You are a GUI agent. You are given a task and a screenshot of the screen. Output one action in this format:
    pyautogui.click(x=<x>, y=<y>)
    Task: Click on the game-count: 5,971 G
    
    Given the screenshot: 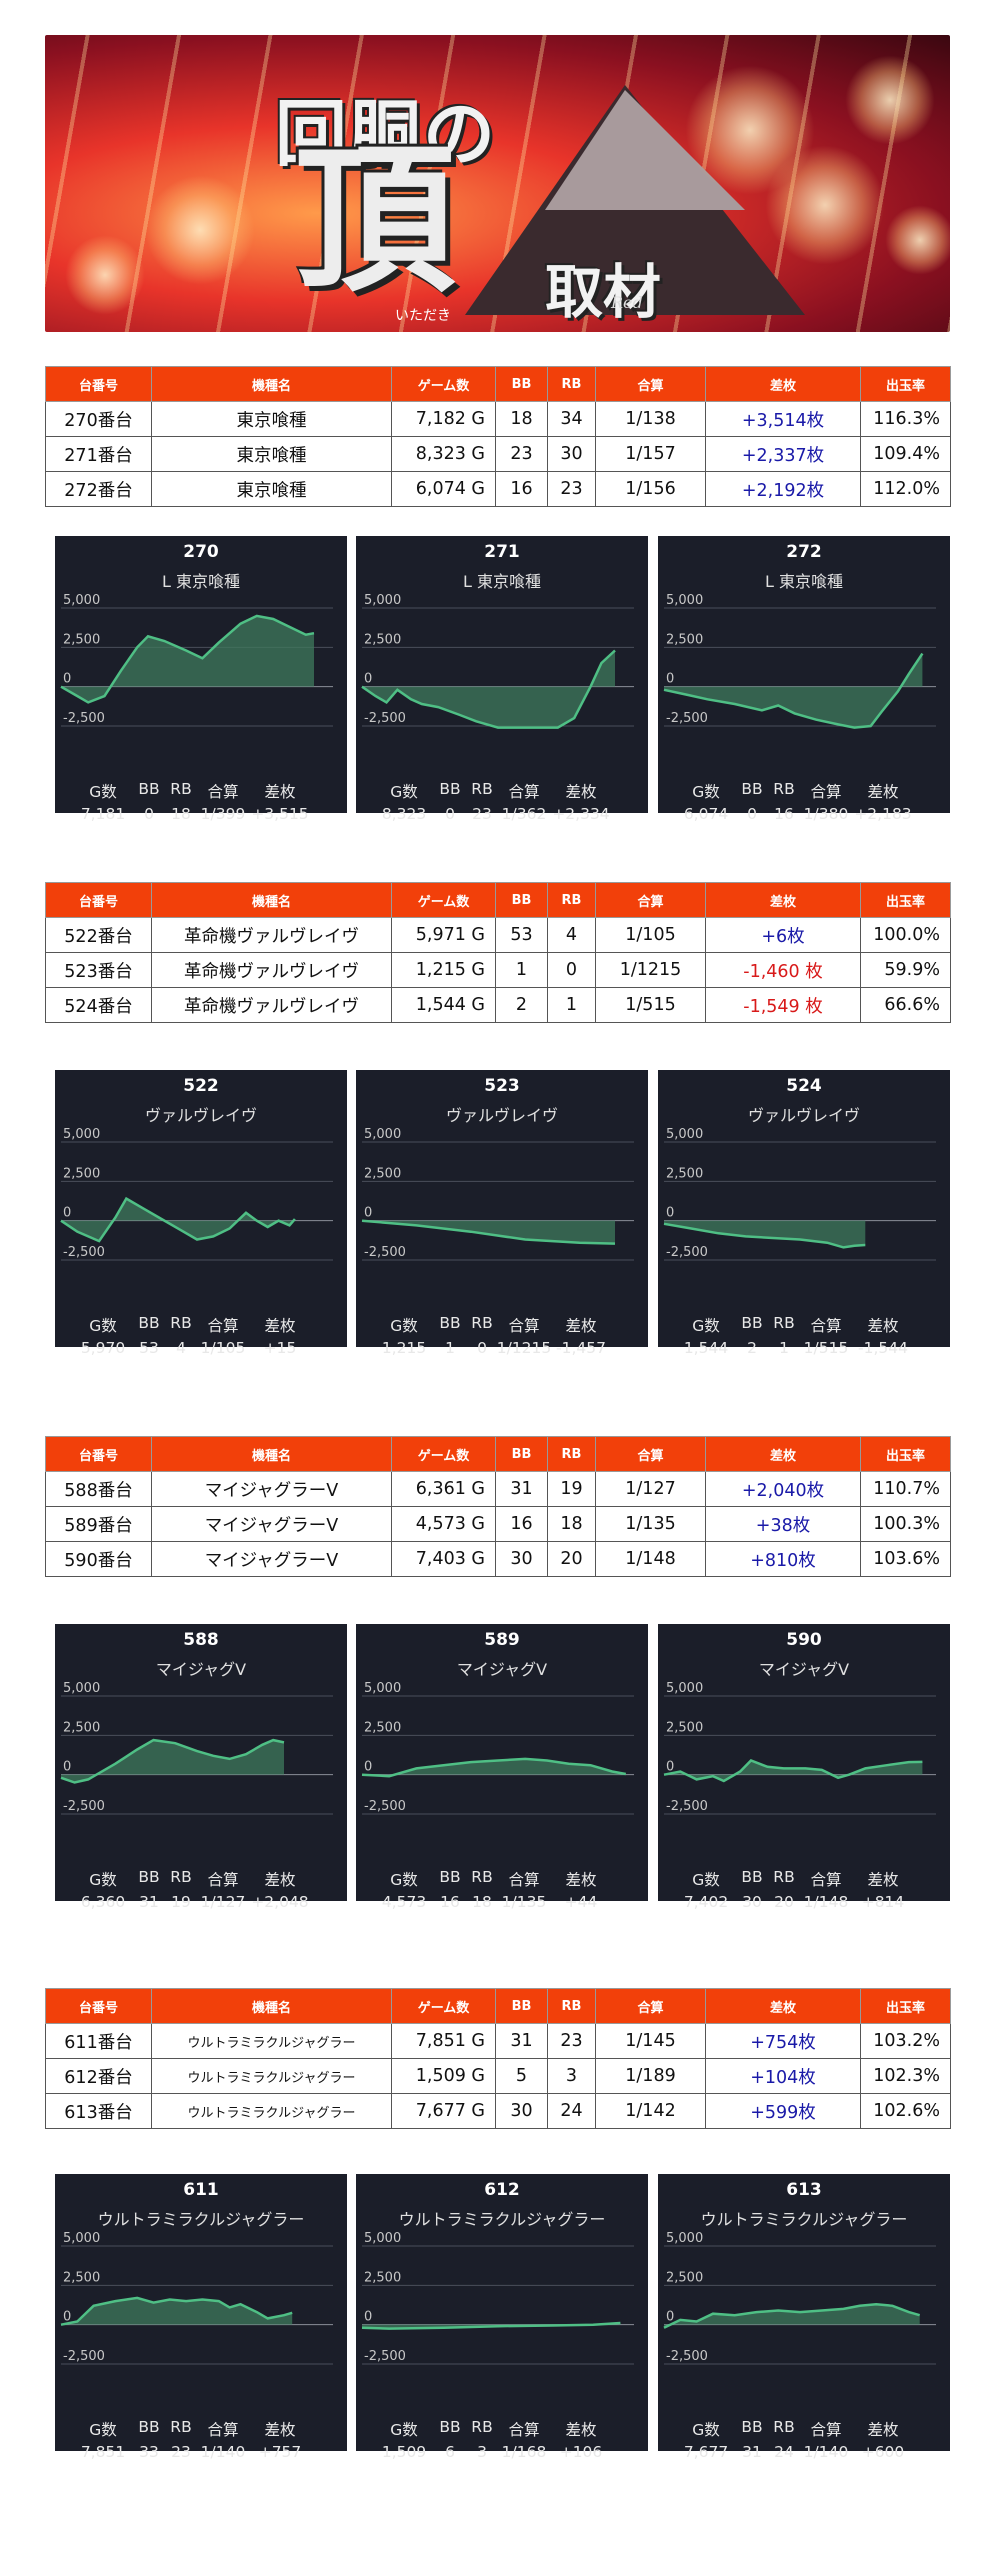 What is the action you would take?
    pyautogui.click(x=443, y=935)
    